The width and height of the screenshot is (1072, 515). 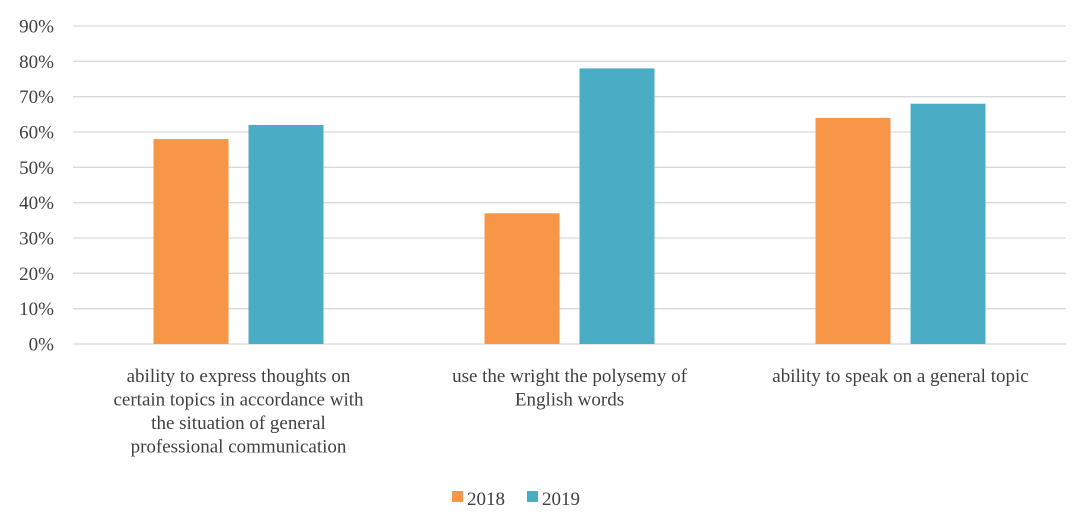 What do you see at coordinates (36, 239) in the screenshot?
I see `y-tick-label: 30%` at bounding box center [36, 239].